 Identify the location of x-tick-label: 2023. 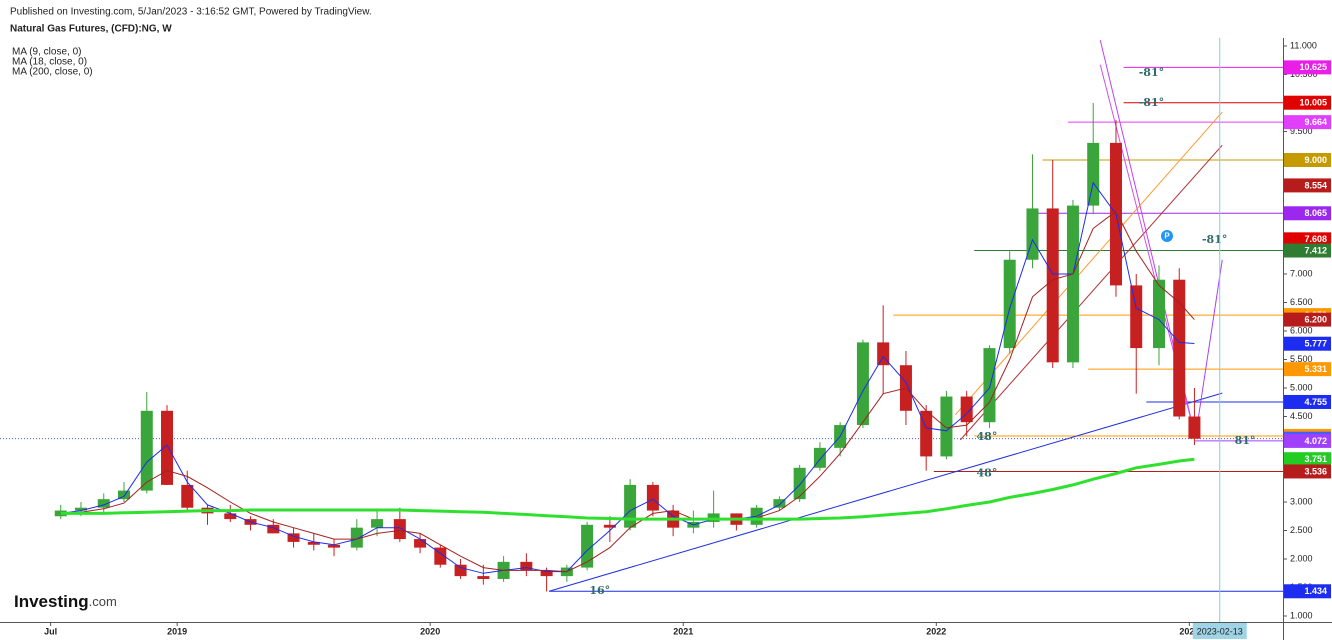
(1189, 631).